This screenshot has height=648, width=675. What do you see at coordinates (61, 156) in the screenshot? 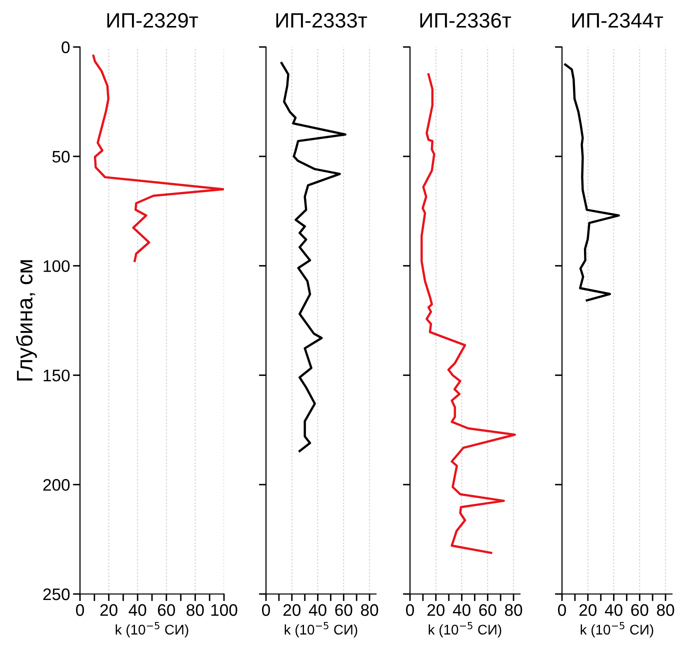
I see `y-tick-label: 50` at bounding box center [61, 156].